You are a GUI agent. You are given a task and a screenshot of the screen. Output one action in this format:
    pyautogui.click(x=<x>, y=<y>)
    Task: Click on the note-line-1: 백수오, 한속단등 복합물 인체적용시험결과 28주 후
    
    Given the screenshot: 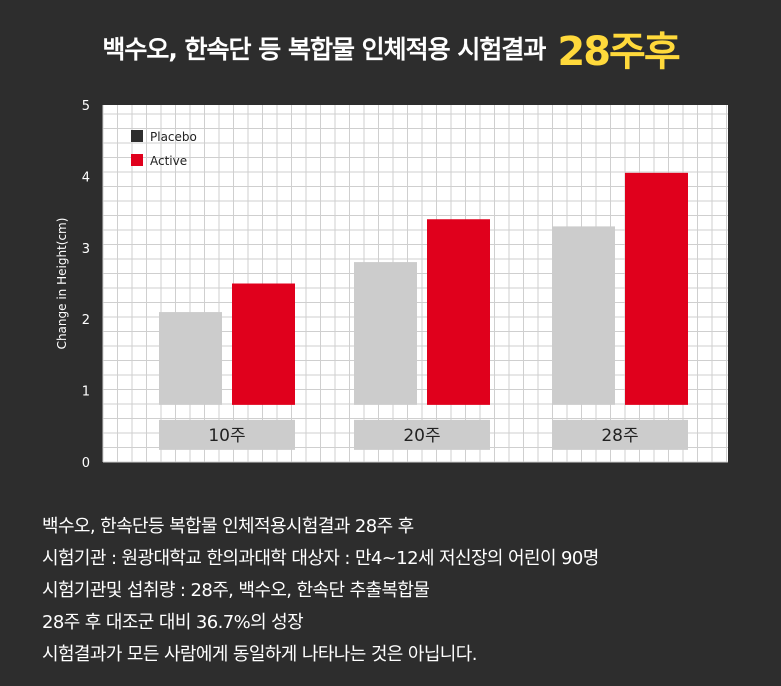 What is the action you would take?
    pyautogui.click(x=228, y=526)
    